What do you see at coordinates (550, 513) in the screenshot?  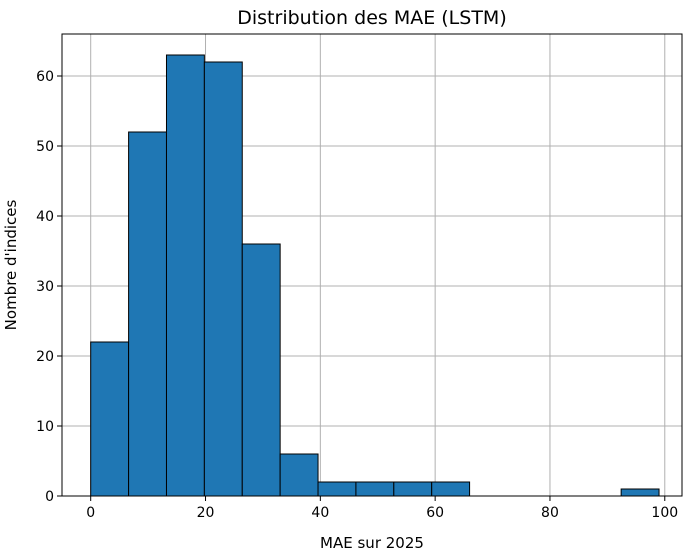 I see `x-tick-label: 80` at bounding box center [550, 513].